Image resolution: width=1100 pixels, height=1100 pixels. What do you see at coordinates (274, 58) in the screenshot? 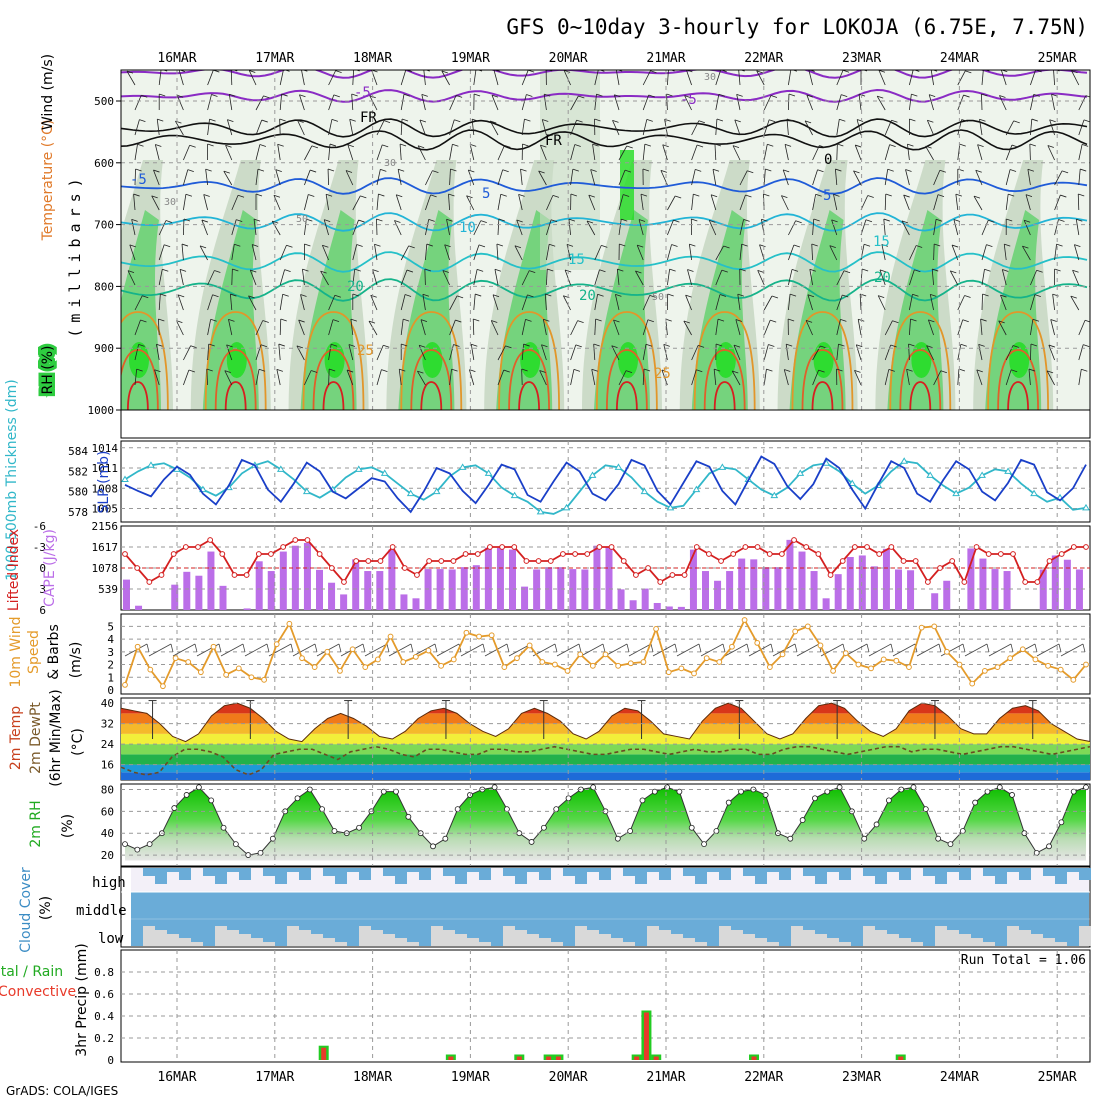
I see `date-label-top: 17MAR` at bounding box center [274, 58].